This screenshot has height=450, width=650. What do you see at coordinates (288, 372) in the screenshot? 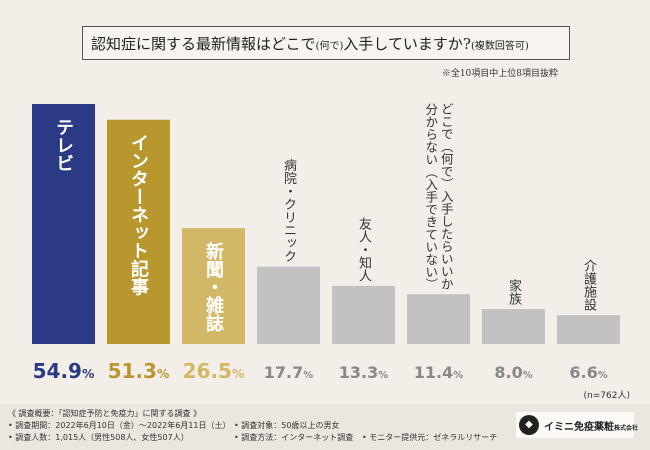
I see `value-label-4: 17.7%` at bounding box center [288, 372].